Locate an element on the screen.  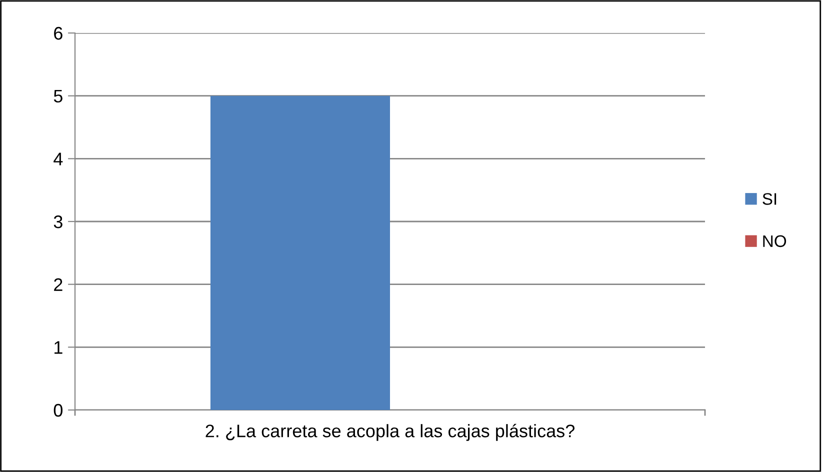
legend-label: NO is located at coordinates (774, 241).